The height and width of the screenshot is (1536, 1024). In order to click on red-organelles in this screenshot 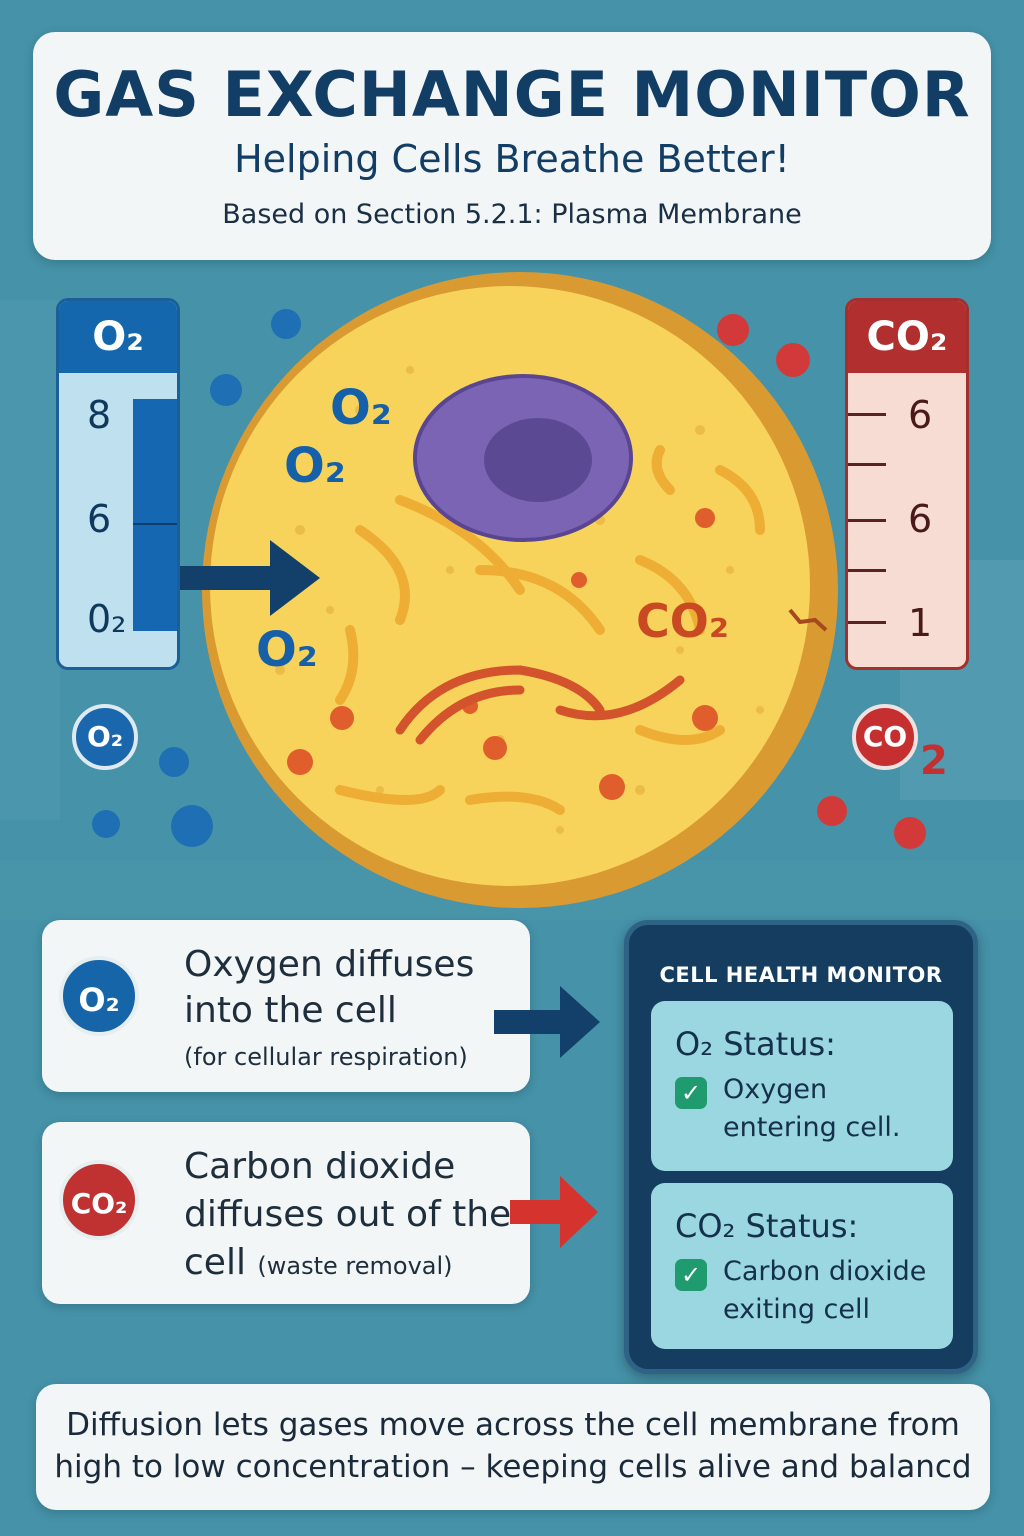, I will do `click(502, 654)`.